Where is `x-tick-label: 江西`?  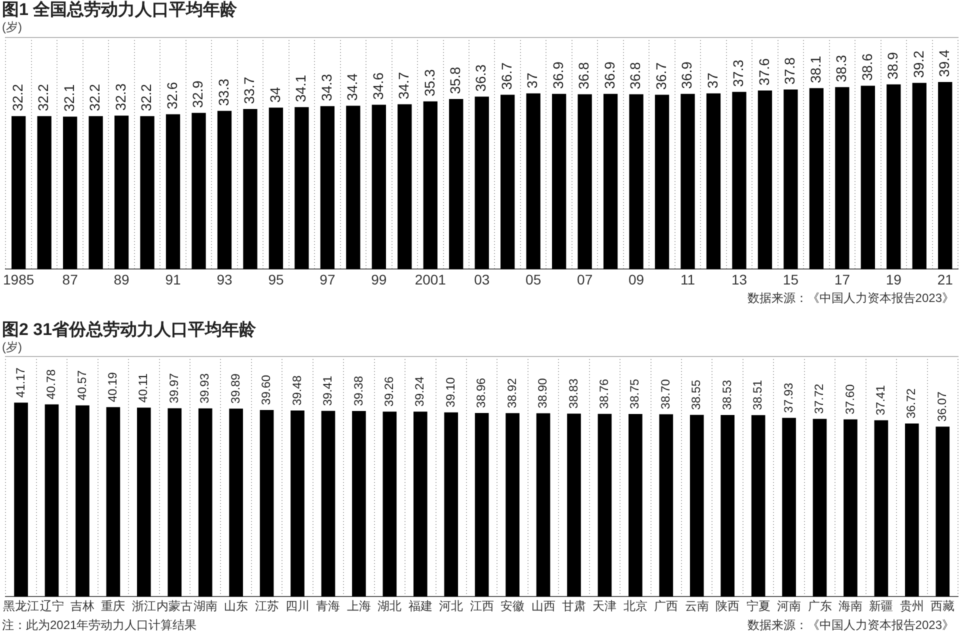
x-tick-label: 江西 is located at coordinates (482, 606).